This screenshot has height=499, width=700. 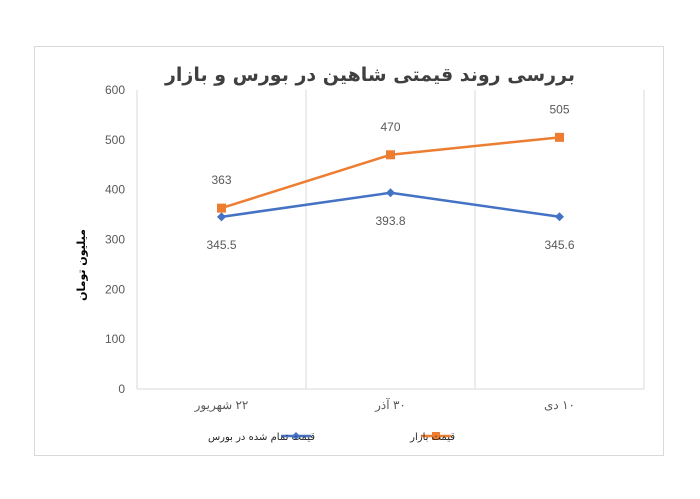 I want to click on data-label: 393.8, so click(x=390, y=221).